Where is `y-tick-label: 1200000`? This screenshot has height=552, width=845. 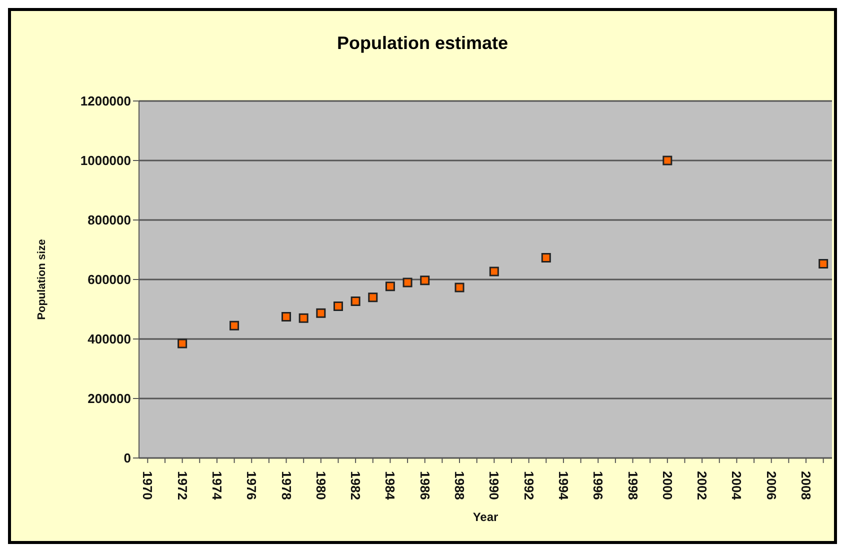 y-tick-label: 1200000 is located at coordinates (105, 101).